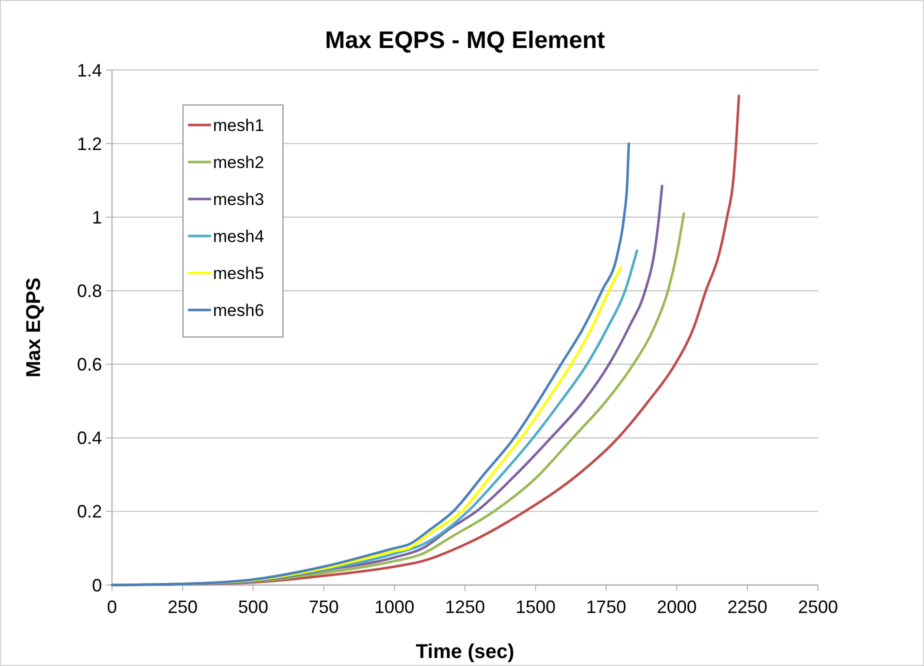 This screenshot has height=666, width=924. What do you see at coordinates (818, 607) in the screenshot?
I see `x-tick-label: 2500` at bounding box center [818, 607].